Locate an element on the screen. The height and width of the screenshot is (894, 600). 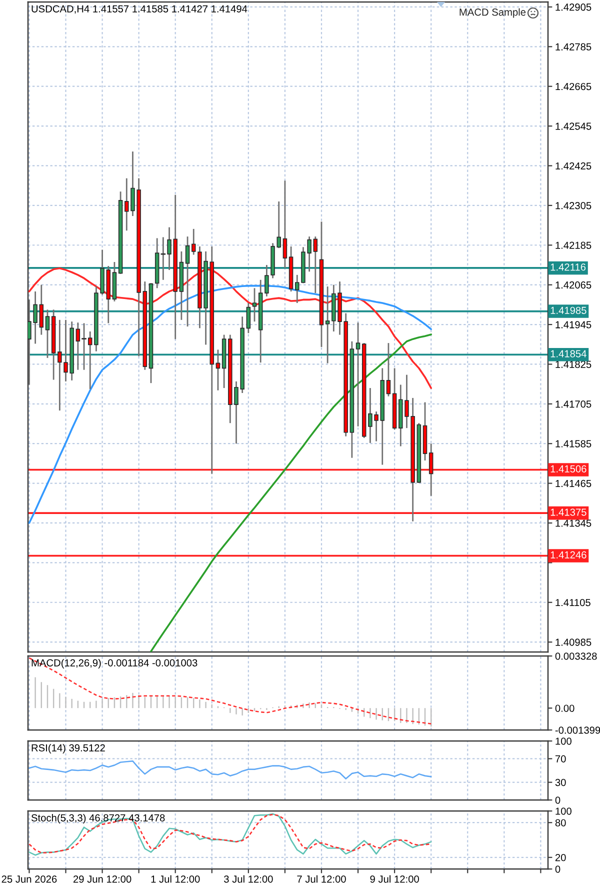
chart-title: RSI(14) 39.5122 is located at coordinates (68, 749).